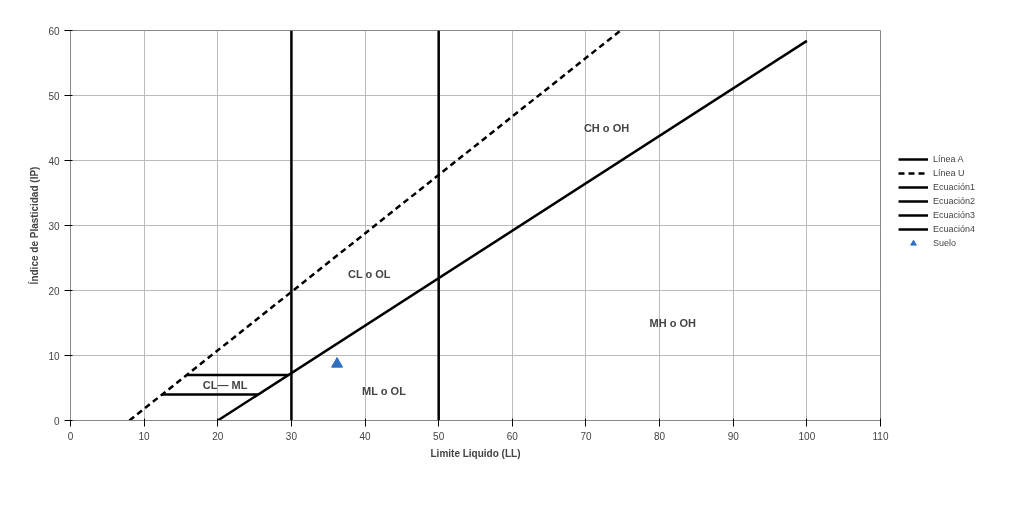 The height and width of the screenshot is (531, 1032). What do you see at coordinates (475, 453) in the screenshot?
I see `x-axis-title: Limite Liquido (LL)` at bounding box center [475, 453].